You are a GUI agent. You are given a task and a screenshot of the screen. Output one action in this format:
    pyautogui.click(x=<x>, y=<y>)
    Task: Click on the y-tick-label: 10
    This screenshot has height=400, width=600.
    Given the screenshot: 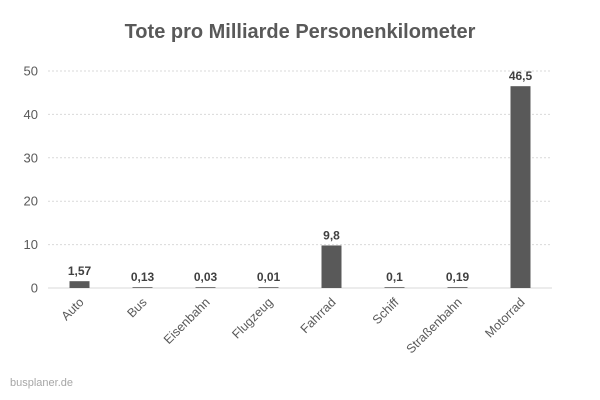 What is the action you would take?
    pyautogui.click(x=31, y=244)
    